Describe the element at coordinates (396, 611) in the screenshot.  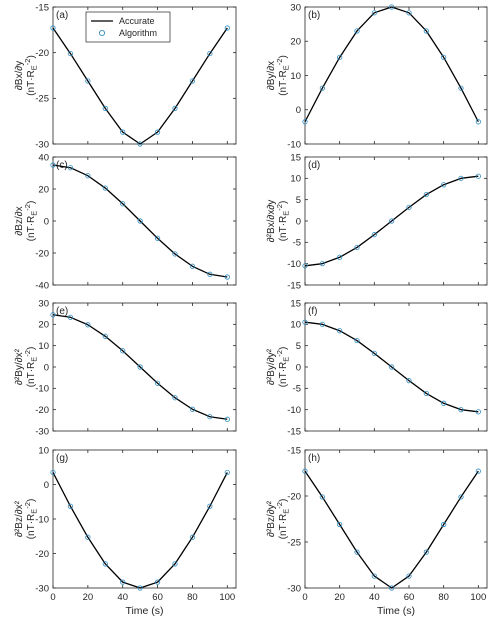
I see `x-axis-label: Time (s)` at that location.